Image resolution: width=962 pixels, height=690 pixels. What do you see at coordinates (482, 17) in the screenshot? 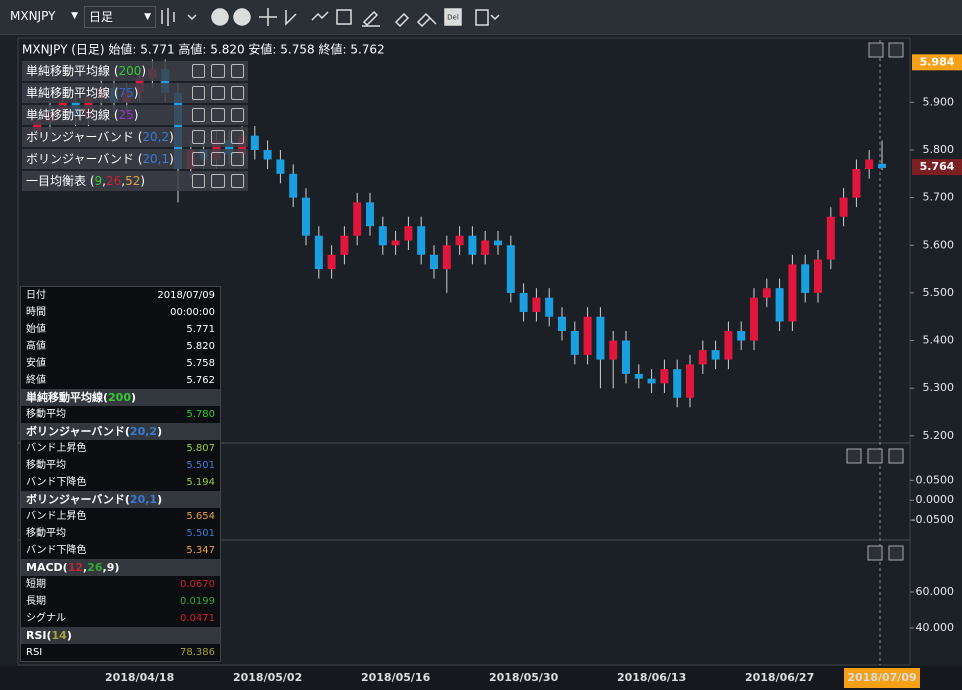
I see `clipboard-icon` at bounding box center [482, 17].